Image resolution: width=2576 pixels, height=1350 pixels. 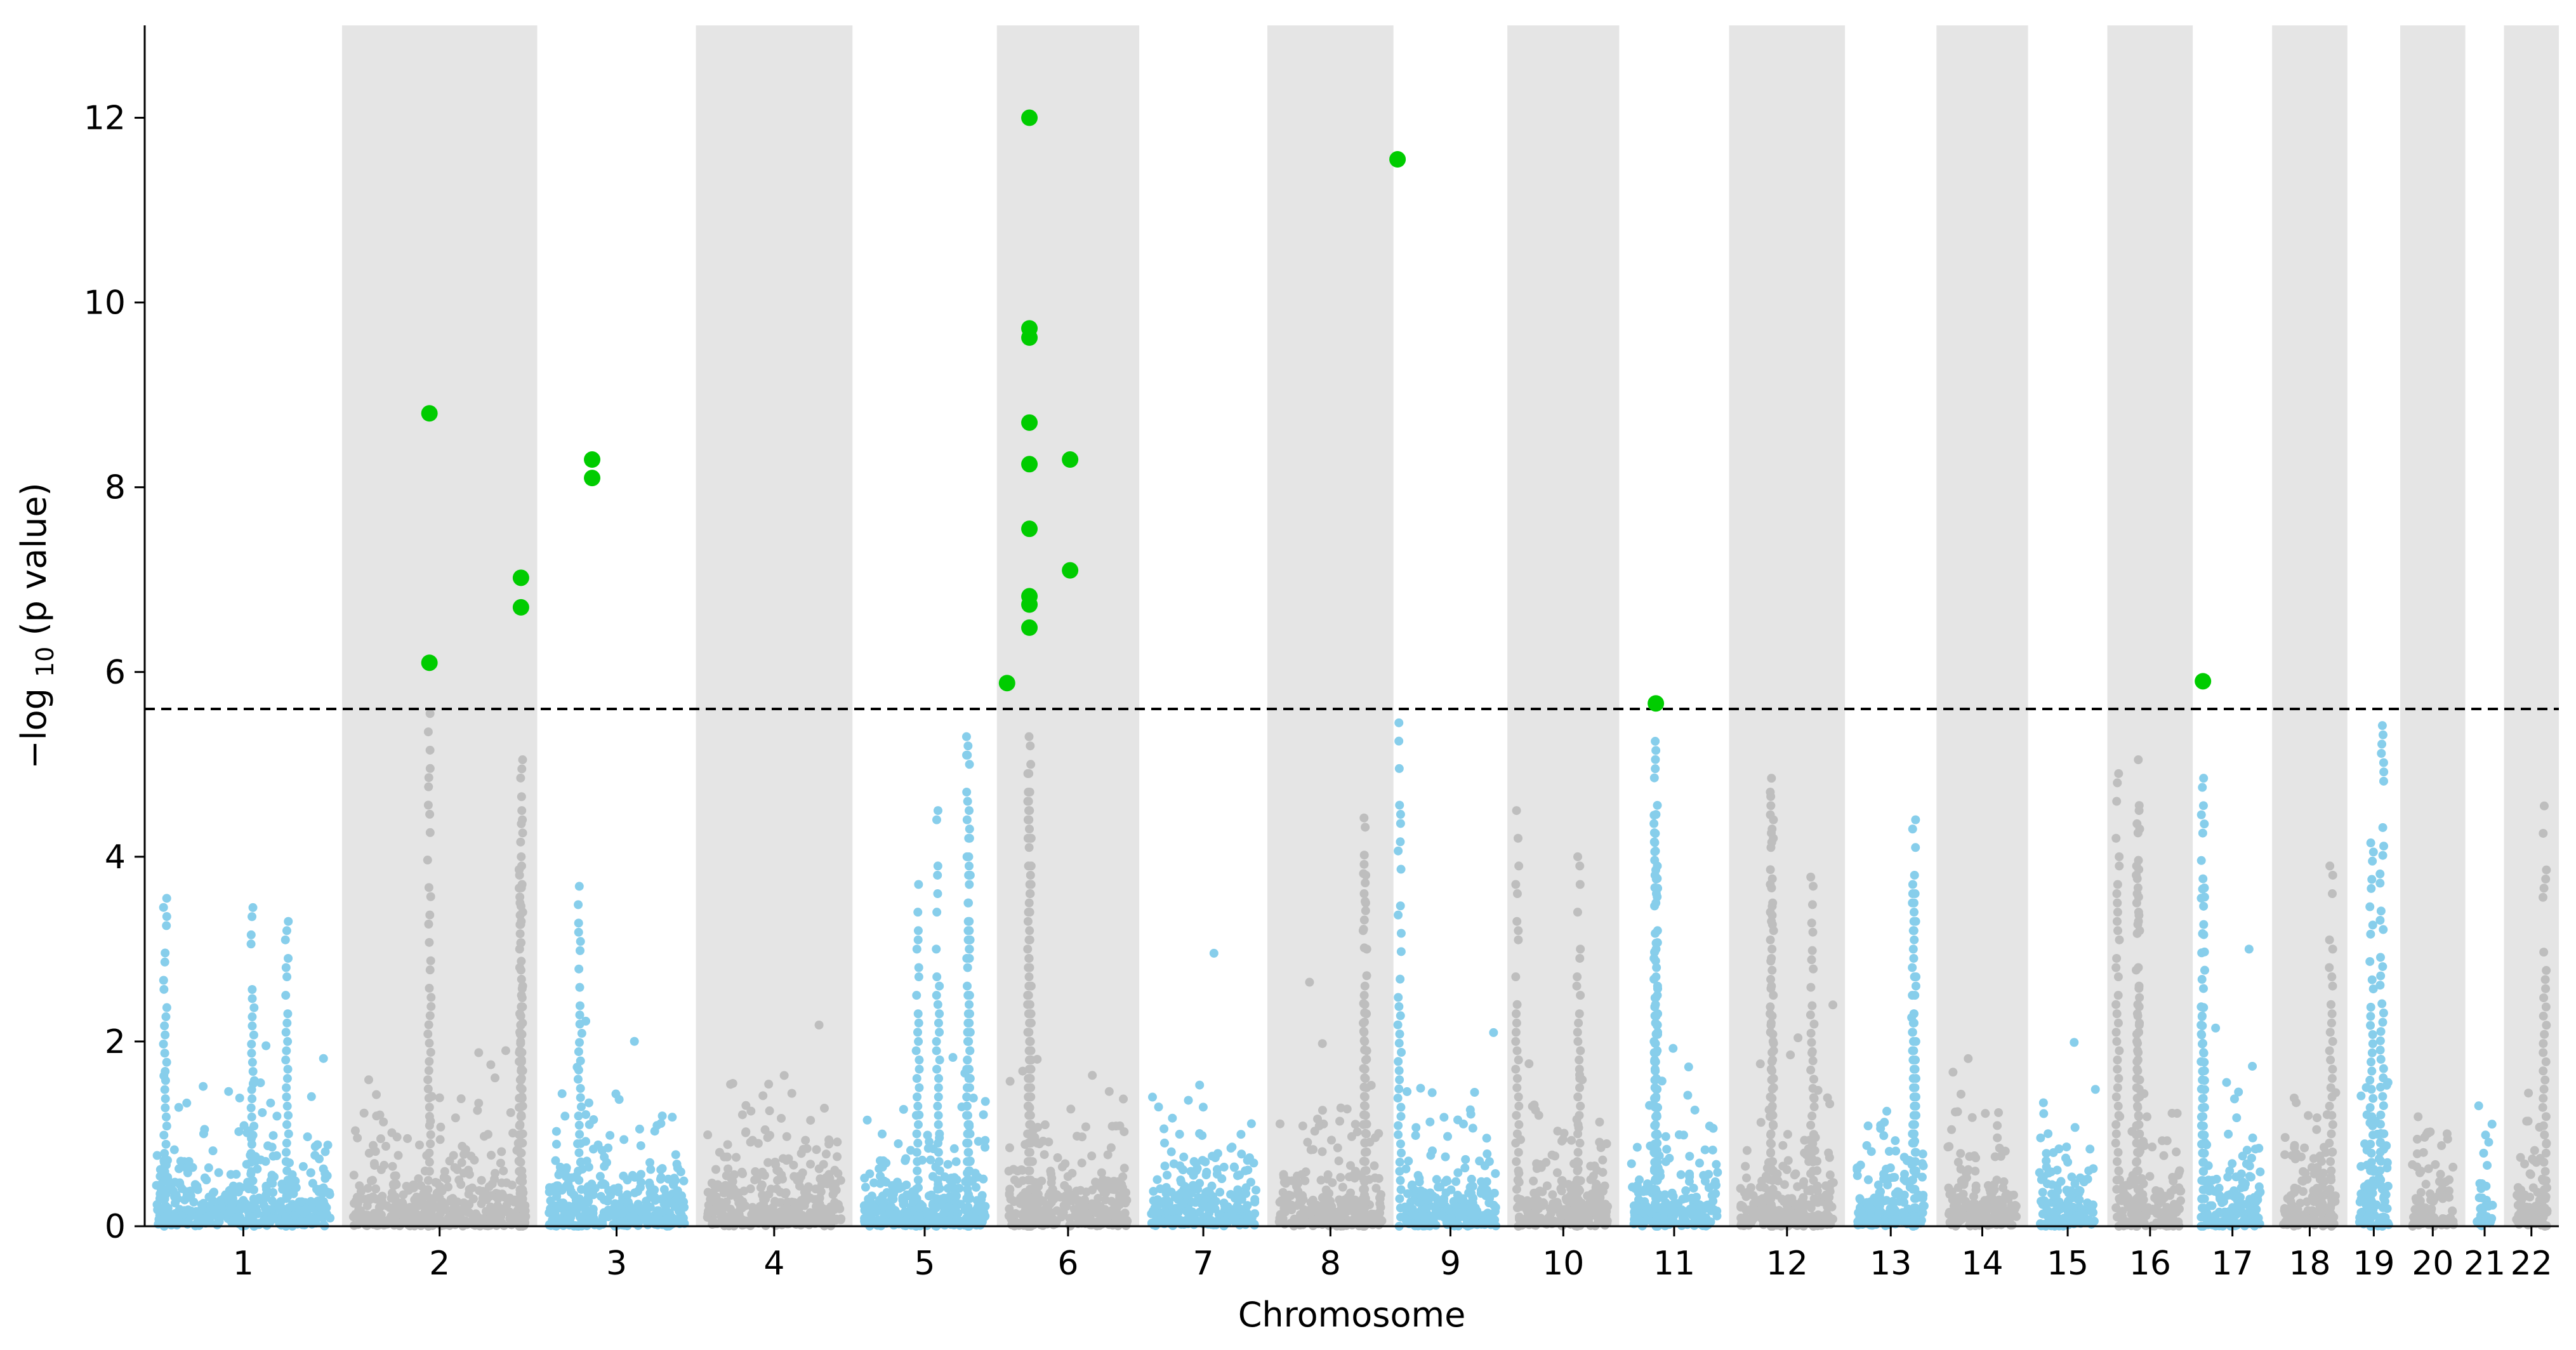 I want to click on chromosome-14-points, so click(x=1982, y=1142).